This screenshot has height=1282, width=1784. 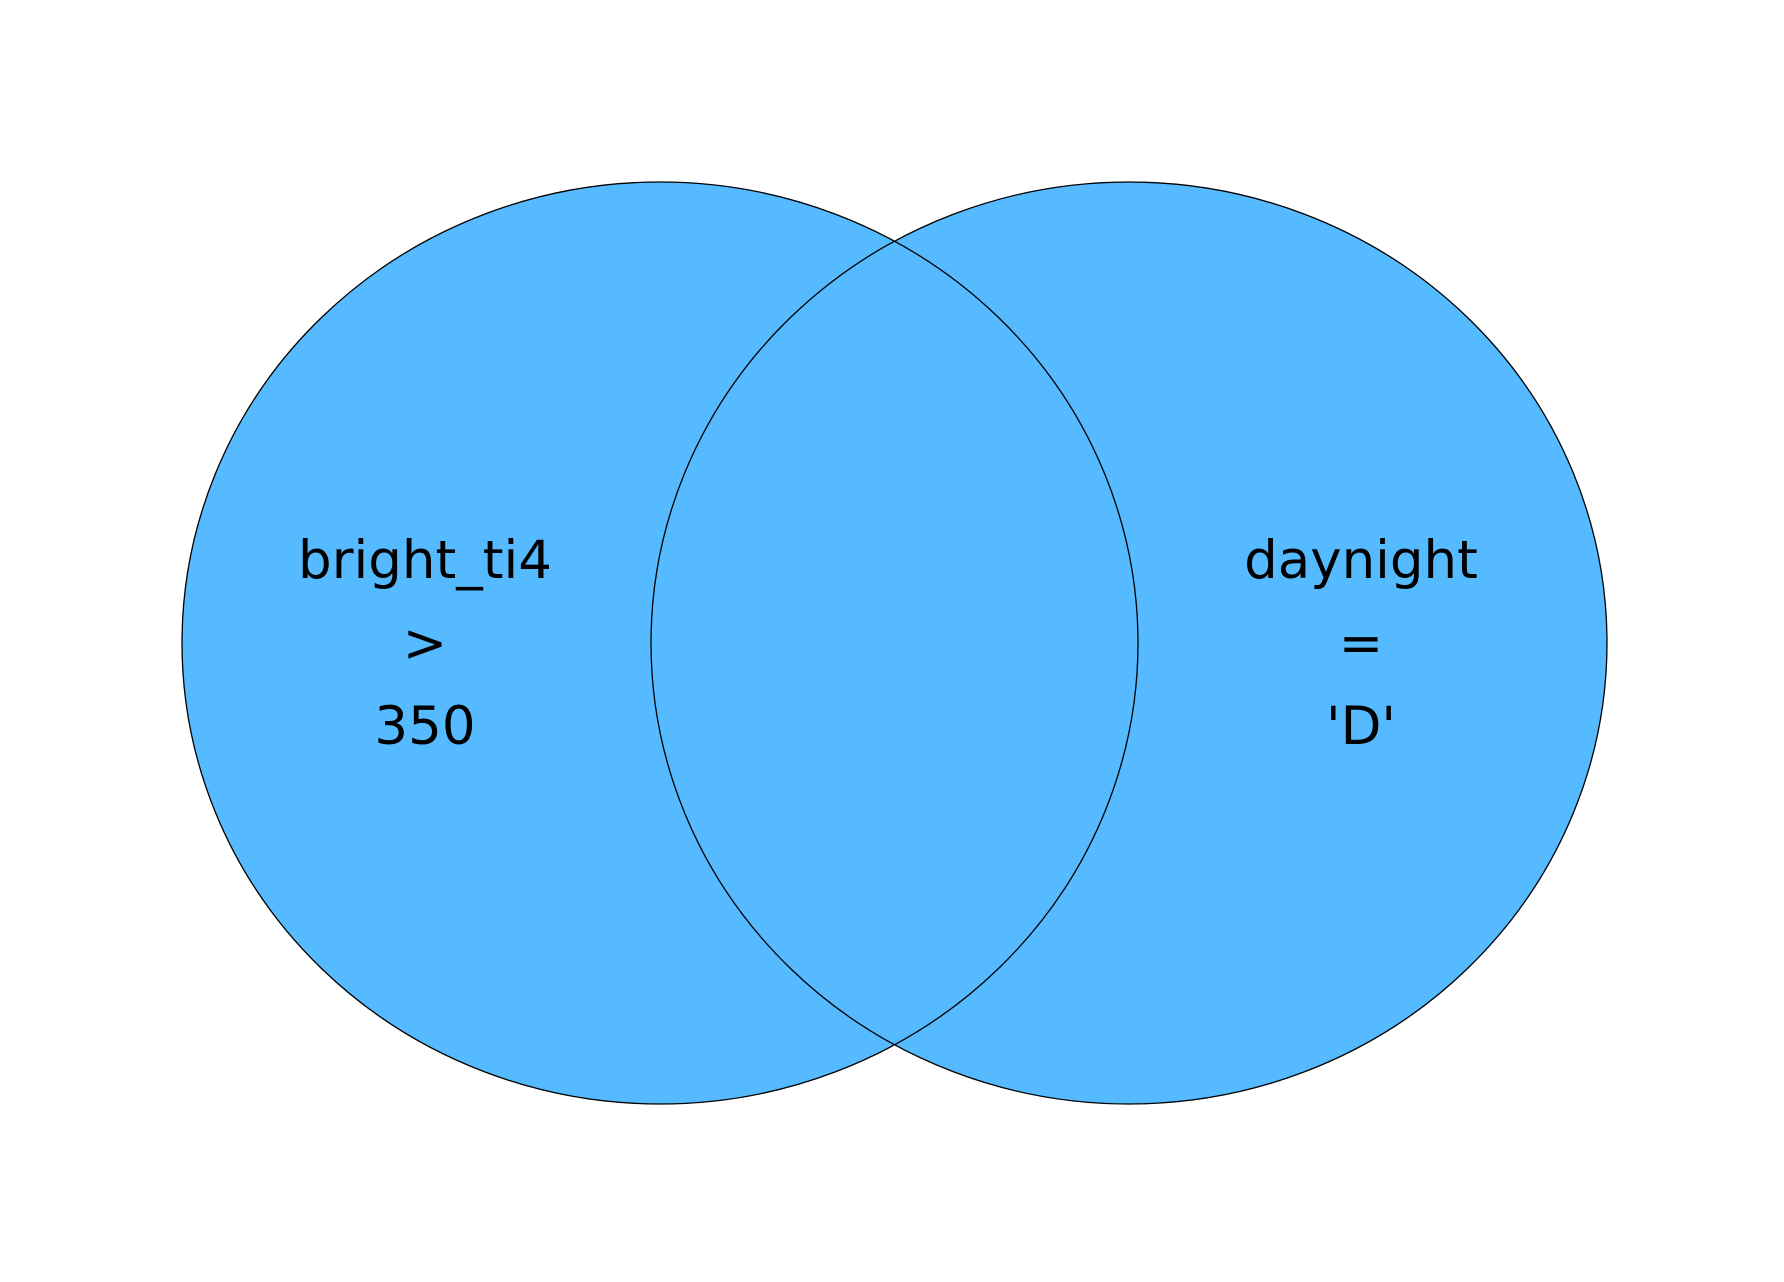 What do you see at coordinates (1361, 560) in the screenshot?
I see `right-set-label-field: daynight` at bounding box center [1361, 560].